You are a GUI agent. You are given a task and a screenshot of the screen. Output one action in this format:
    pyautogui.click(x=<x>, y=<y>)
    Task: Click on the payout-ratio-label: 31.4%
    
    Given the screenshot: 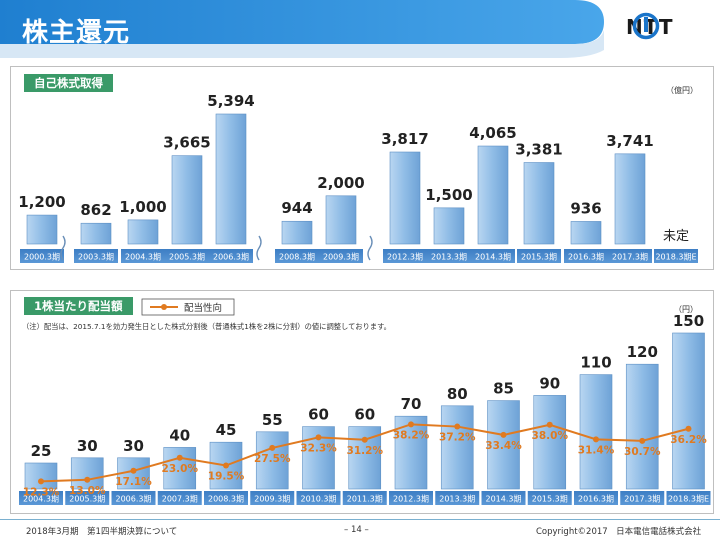 What is the action you would take?
    pyautogui.click(x=596, y=450)
    